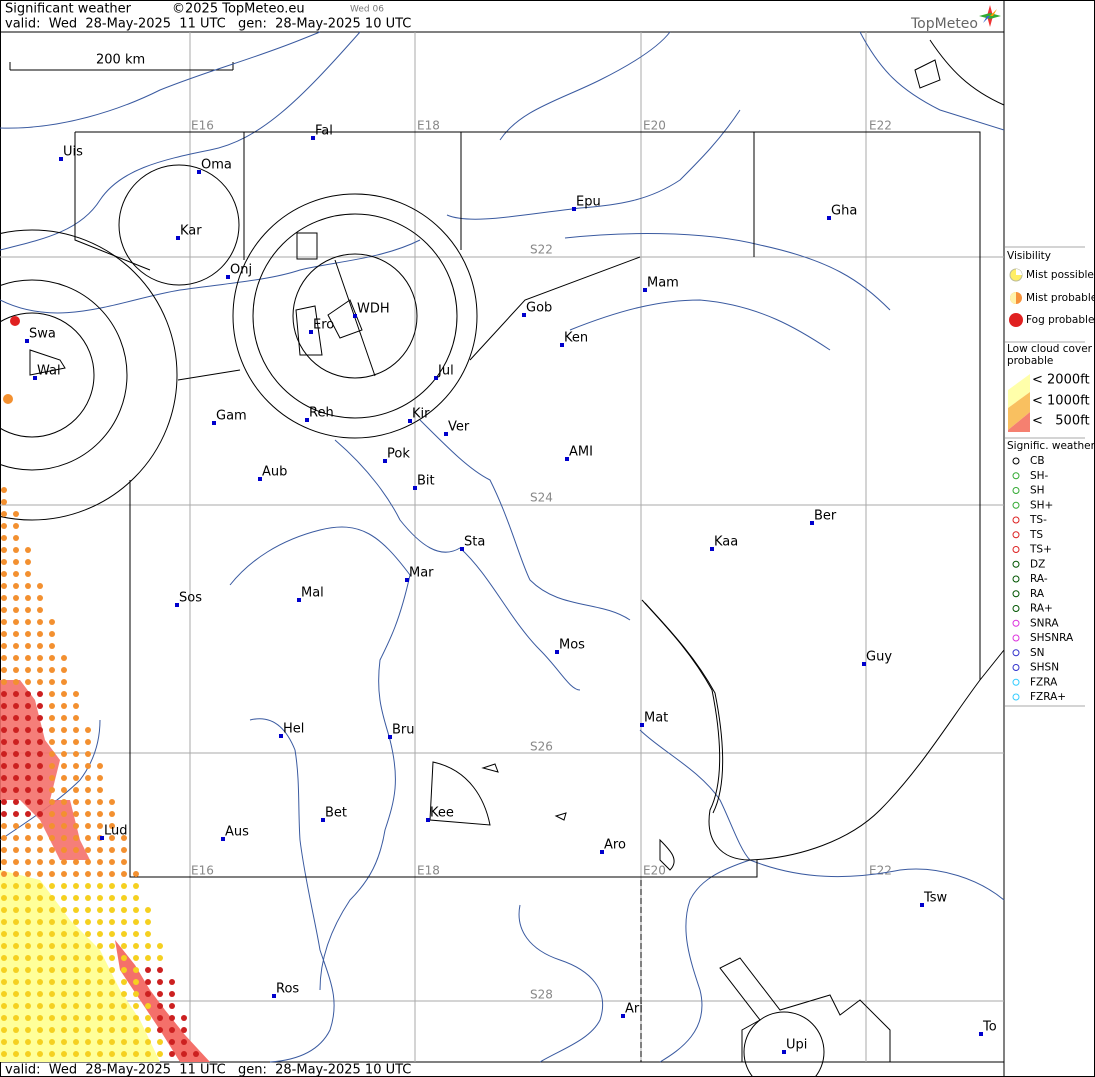  Describe the element at coordinates (539, 308) in the screenshot. I see `place-label: Gob` at that location.